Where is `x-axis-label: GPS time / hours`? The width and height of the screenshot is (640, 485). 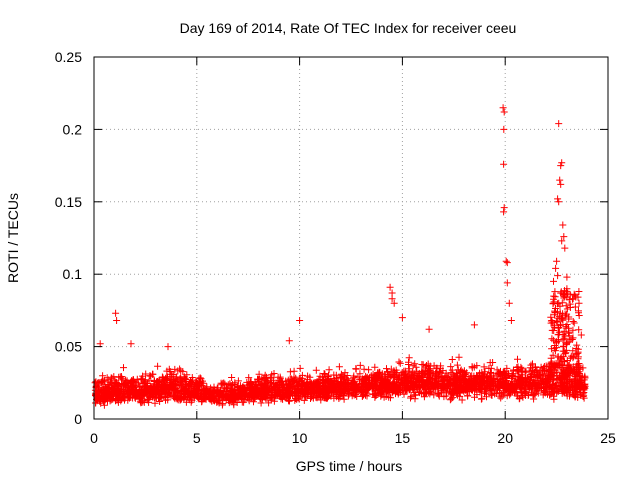 x-axis-label: GPS time / hours is located at coordinates (349, 466).